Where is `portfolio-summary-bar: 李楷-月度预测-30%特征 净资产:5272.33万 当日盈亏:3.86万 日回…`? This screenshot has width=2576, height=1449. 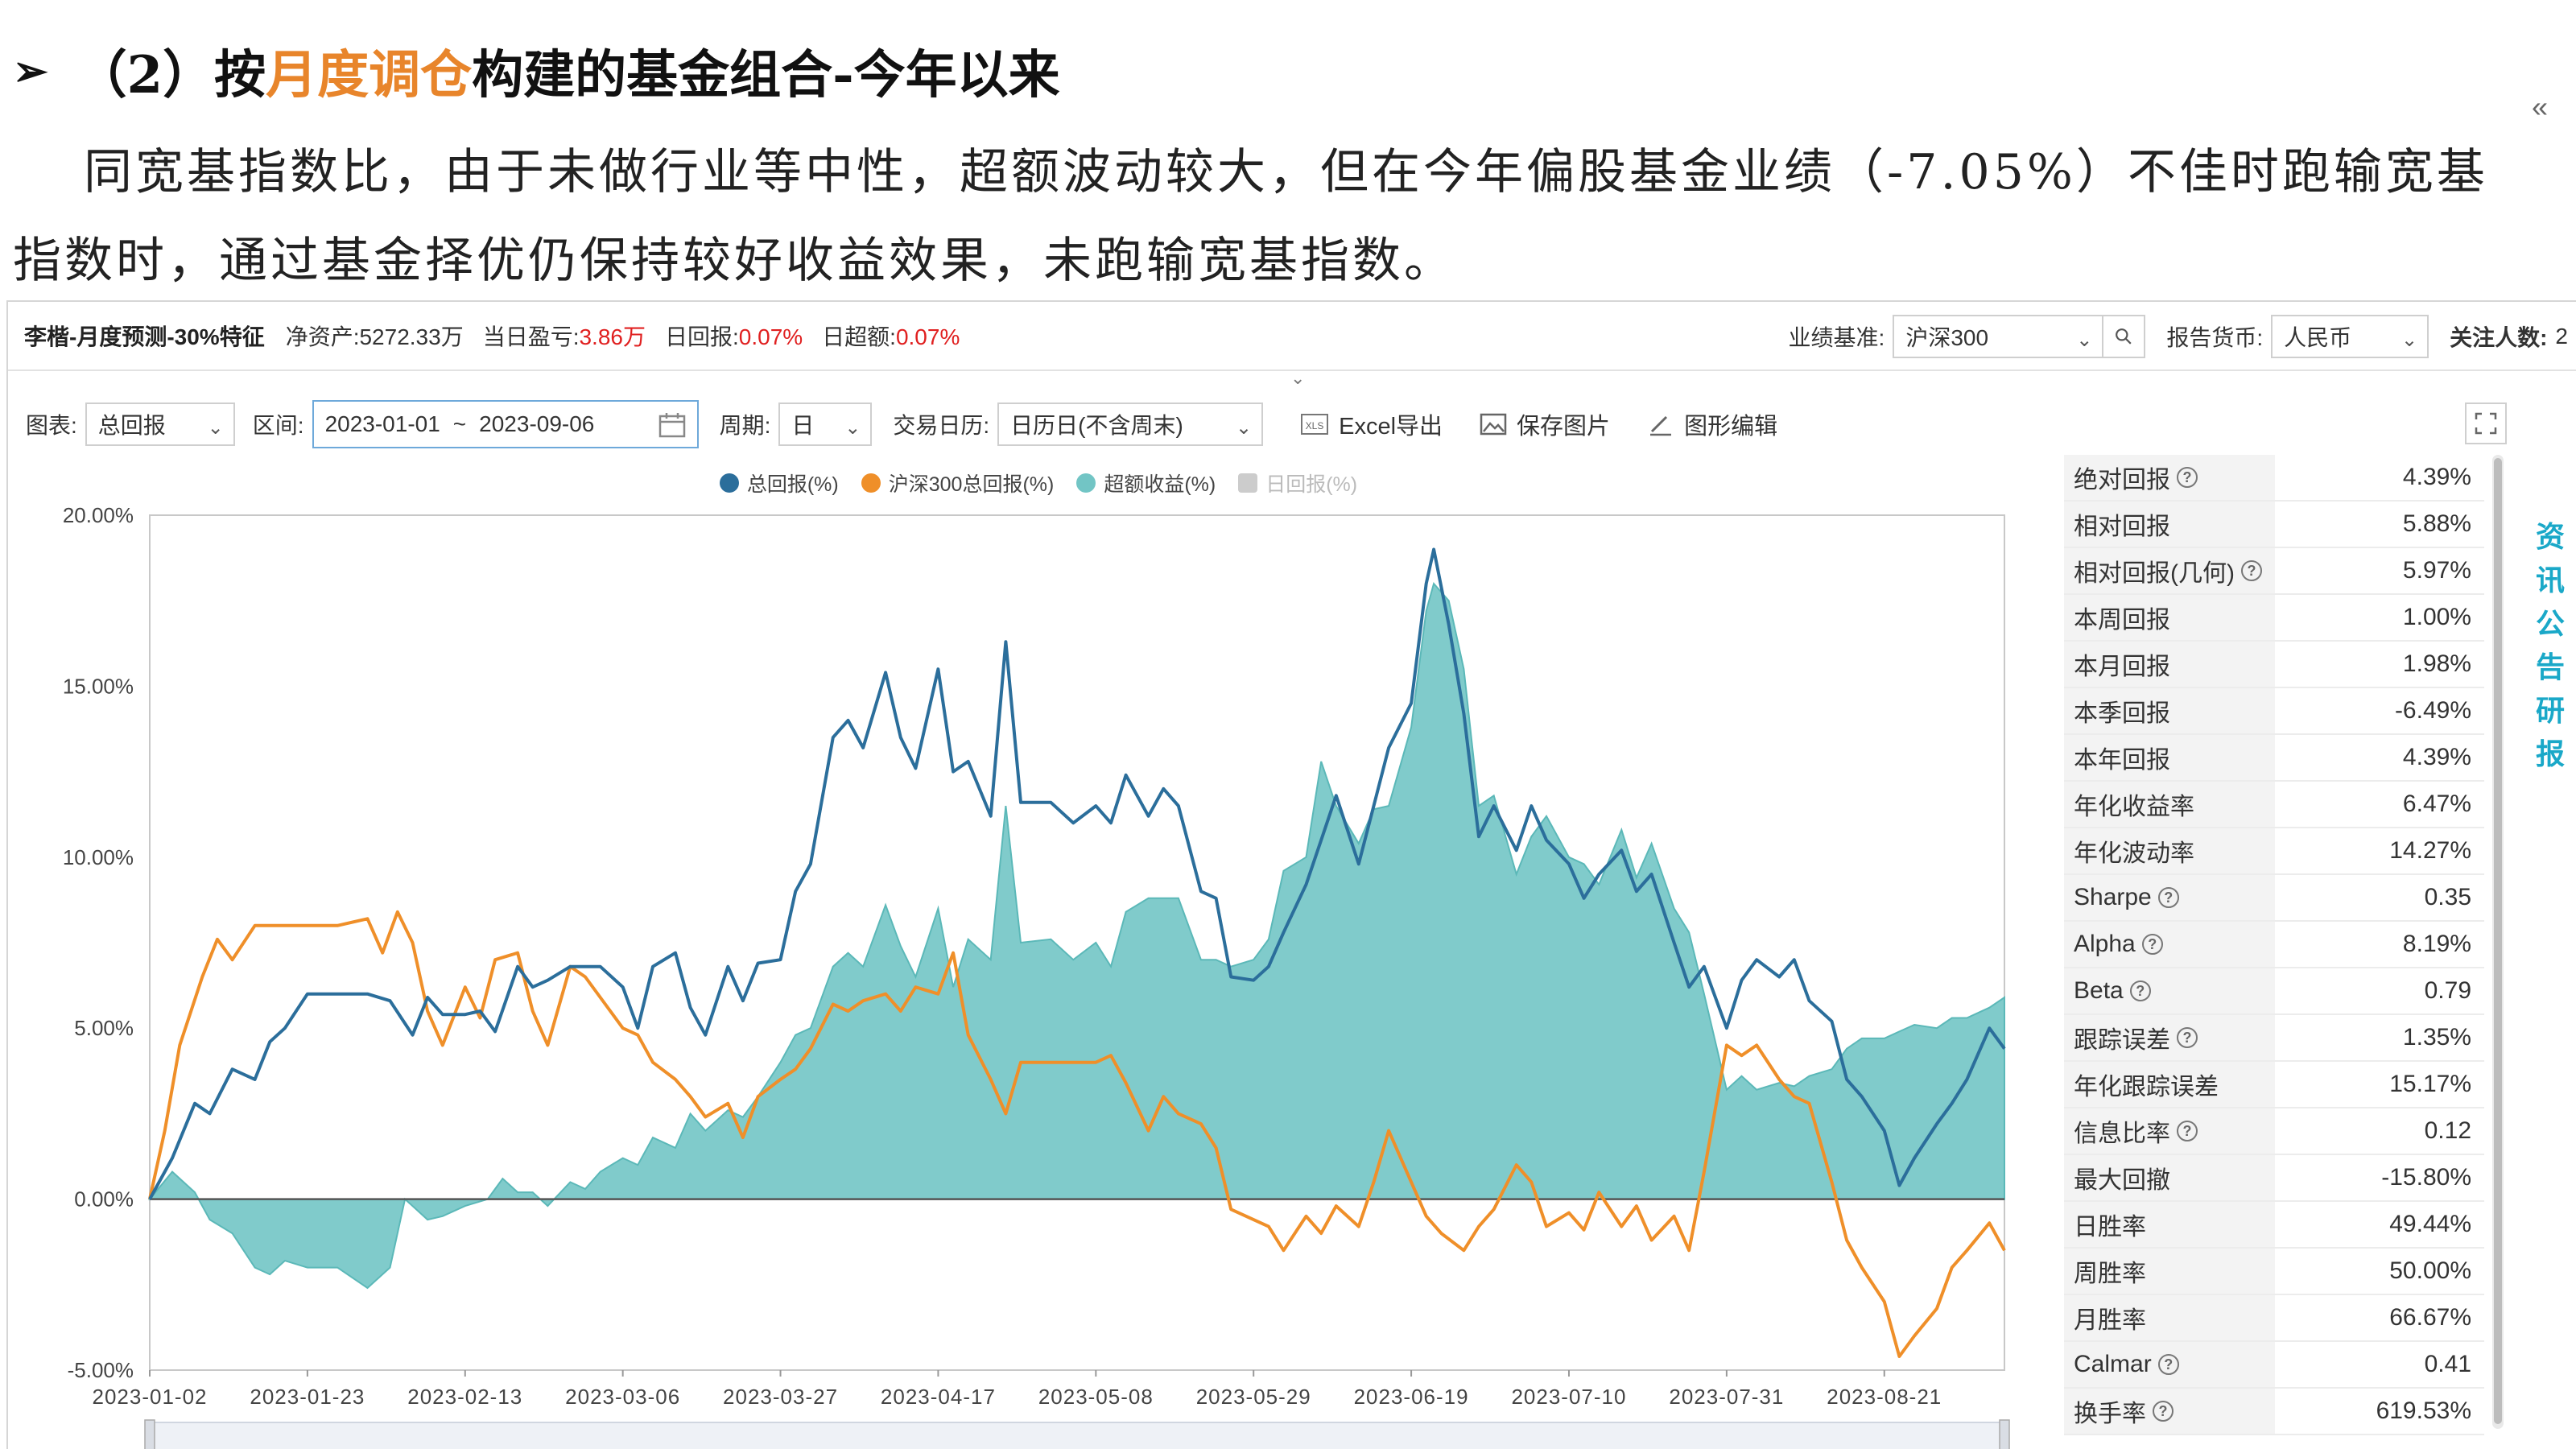 portfolio-summary-bar: 李楷-月度预测-30%特征 净资产:5272.33万 当日盈亏:3.86万 日回… is located at coordinates (1292, 336).